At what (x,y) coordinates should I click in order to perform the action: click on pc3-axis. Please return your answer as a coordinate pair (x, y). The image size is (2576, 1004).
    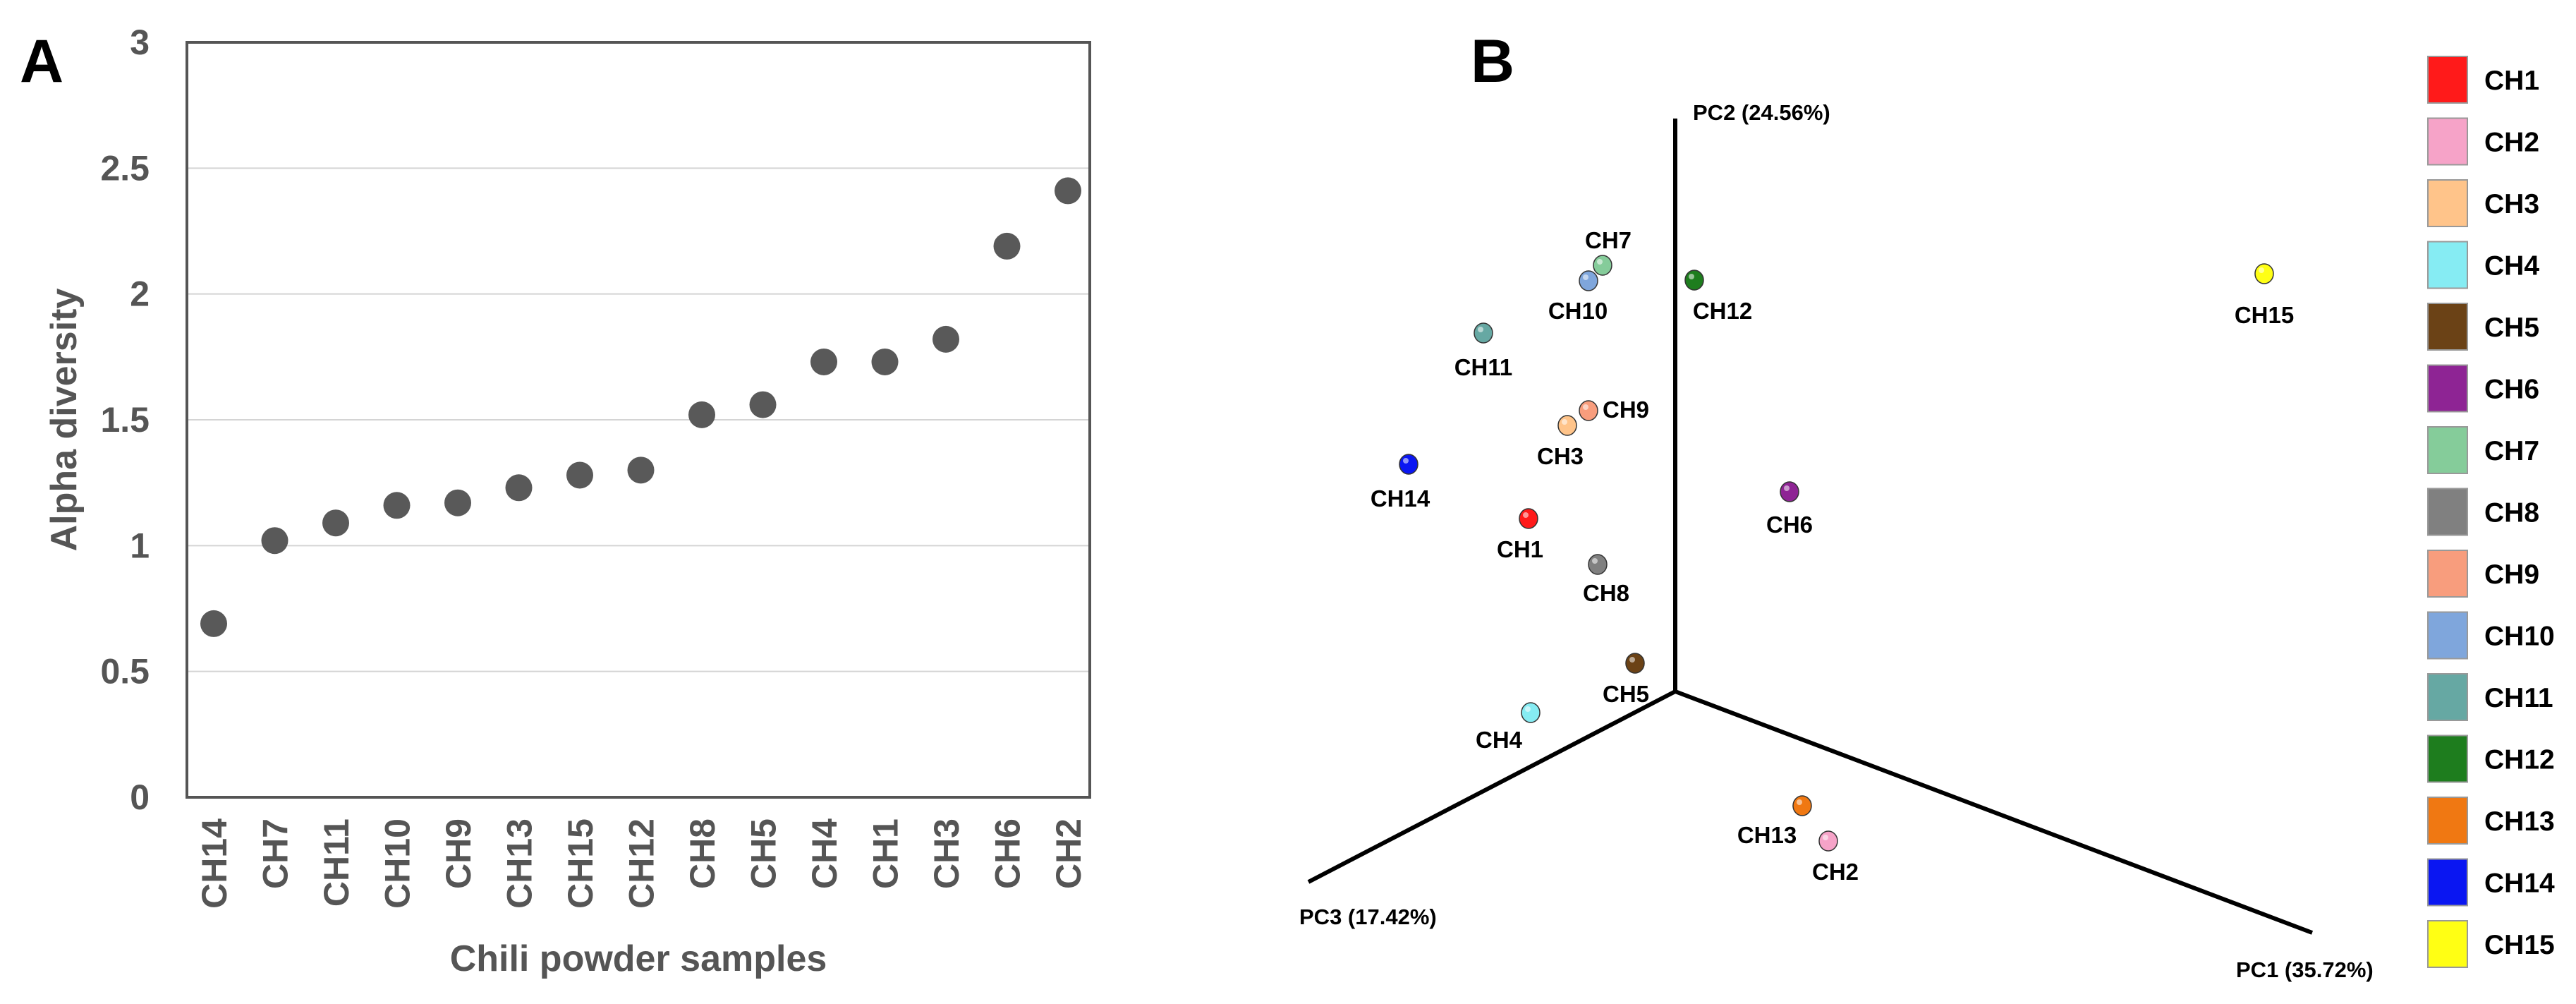
    Looking at the image, I should click on (1492, 786).